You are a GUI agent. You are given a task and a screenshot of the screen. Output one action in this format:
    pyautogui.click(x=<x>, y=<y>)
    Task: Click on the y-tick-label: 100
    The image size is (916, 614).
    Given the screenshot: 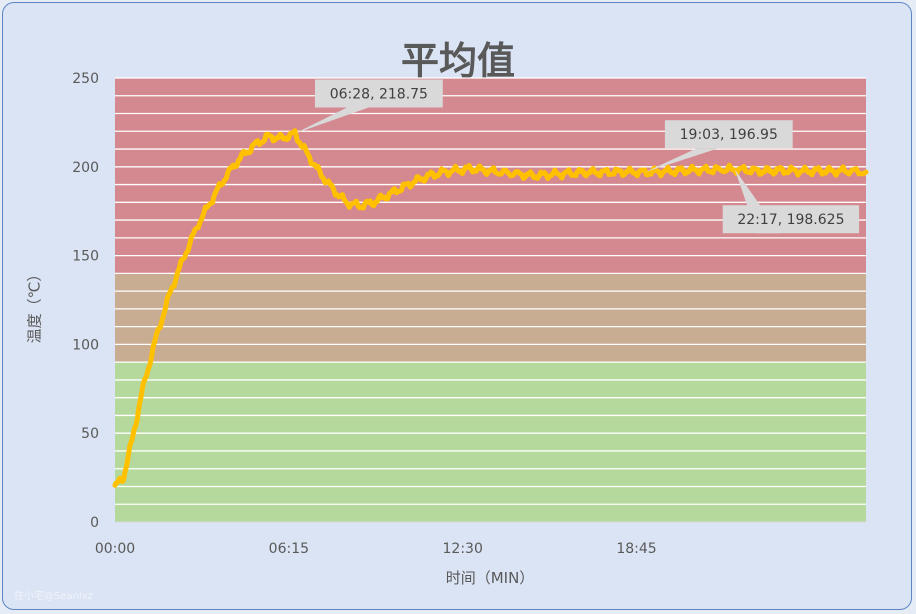 What is the action you would take?
    pyautogui.click(x=85, y=345)
    